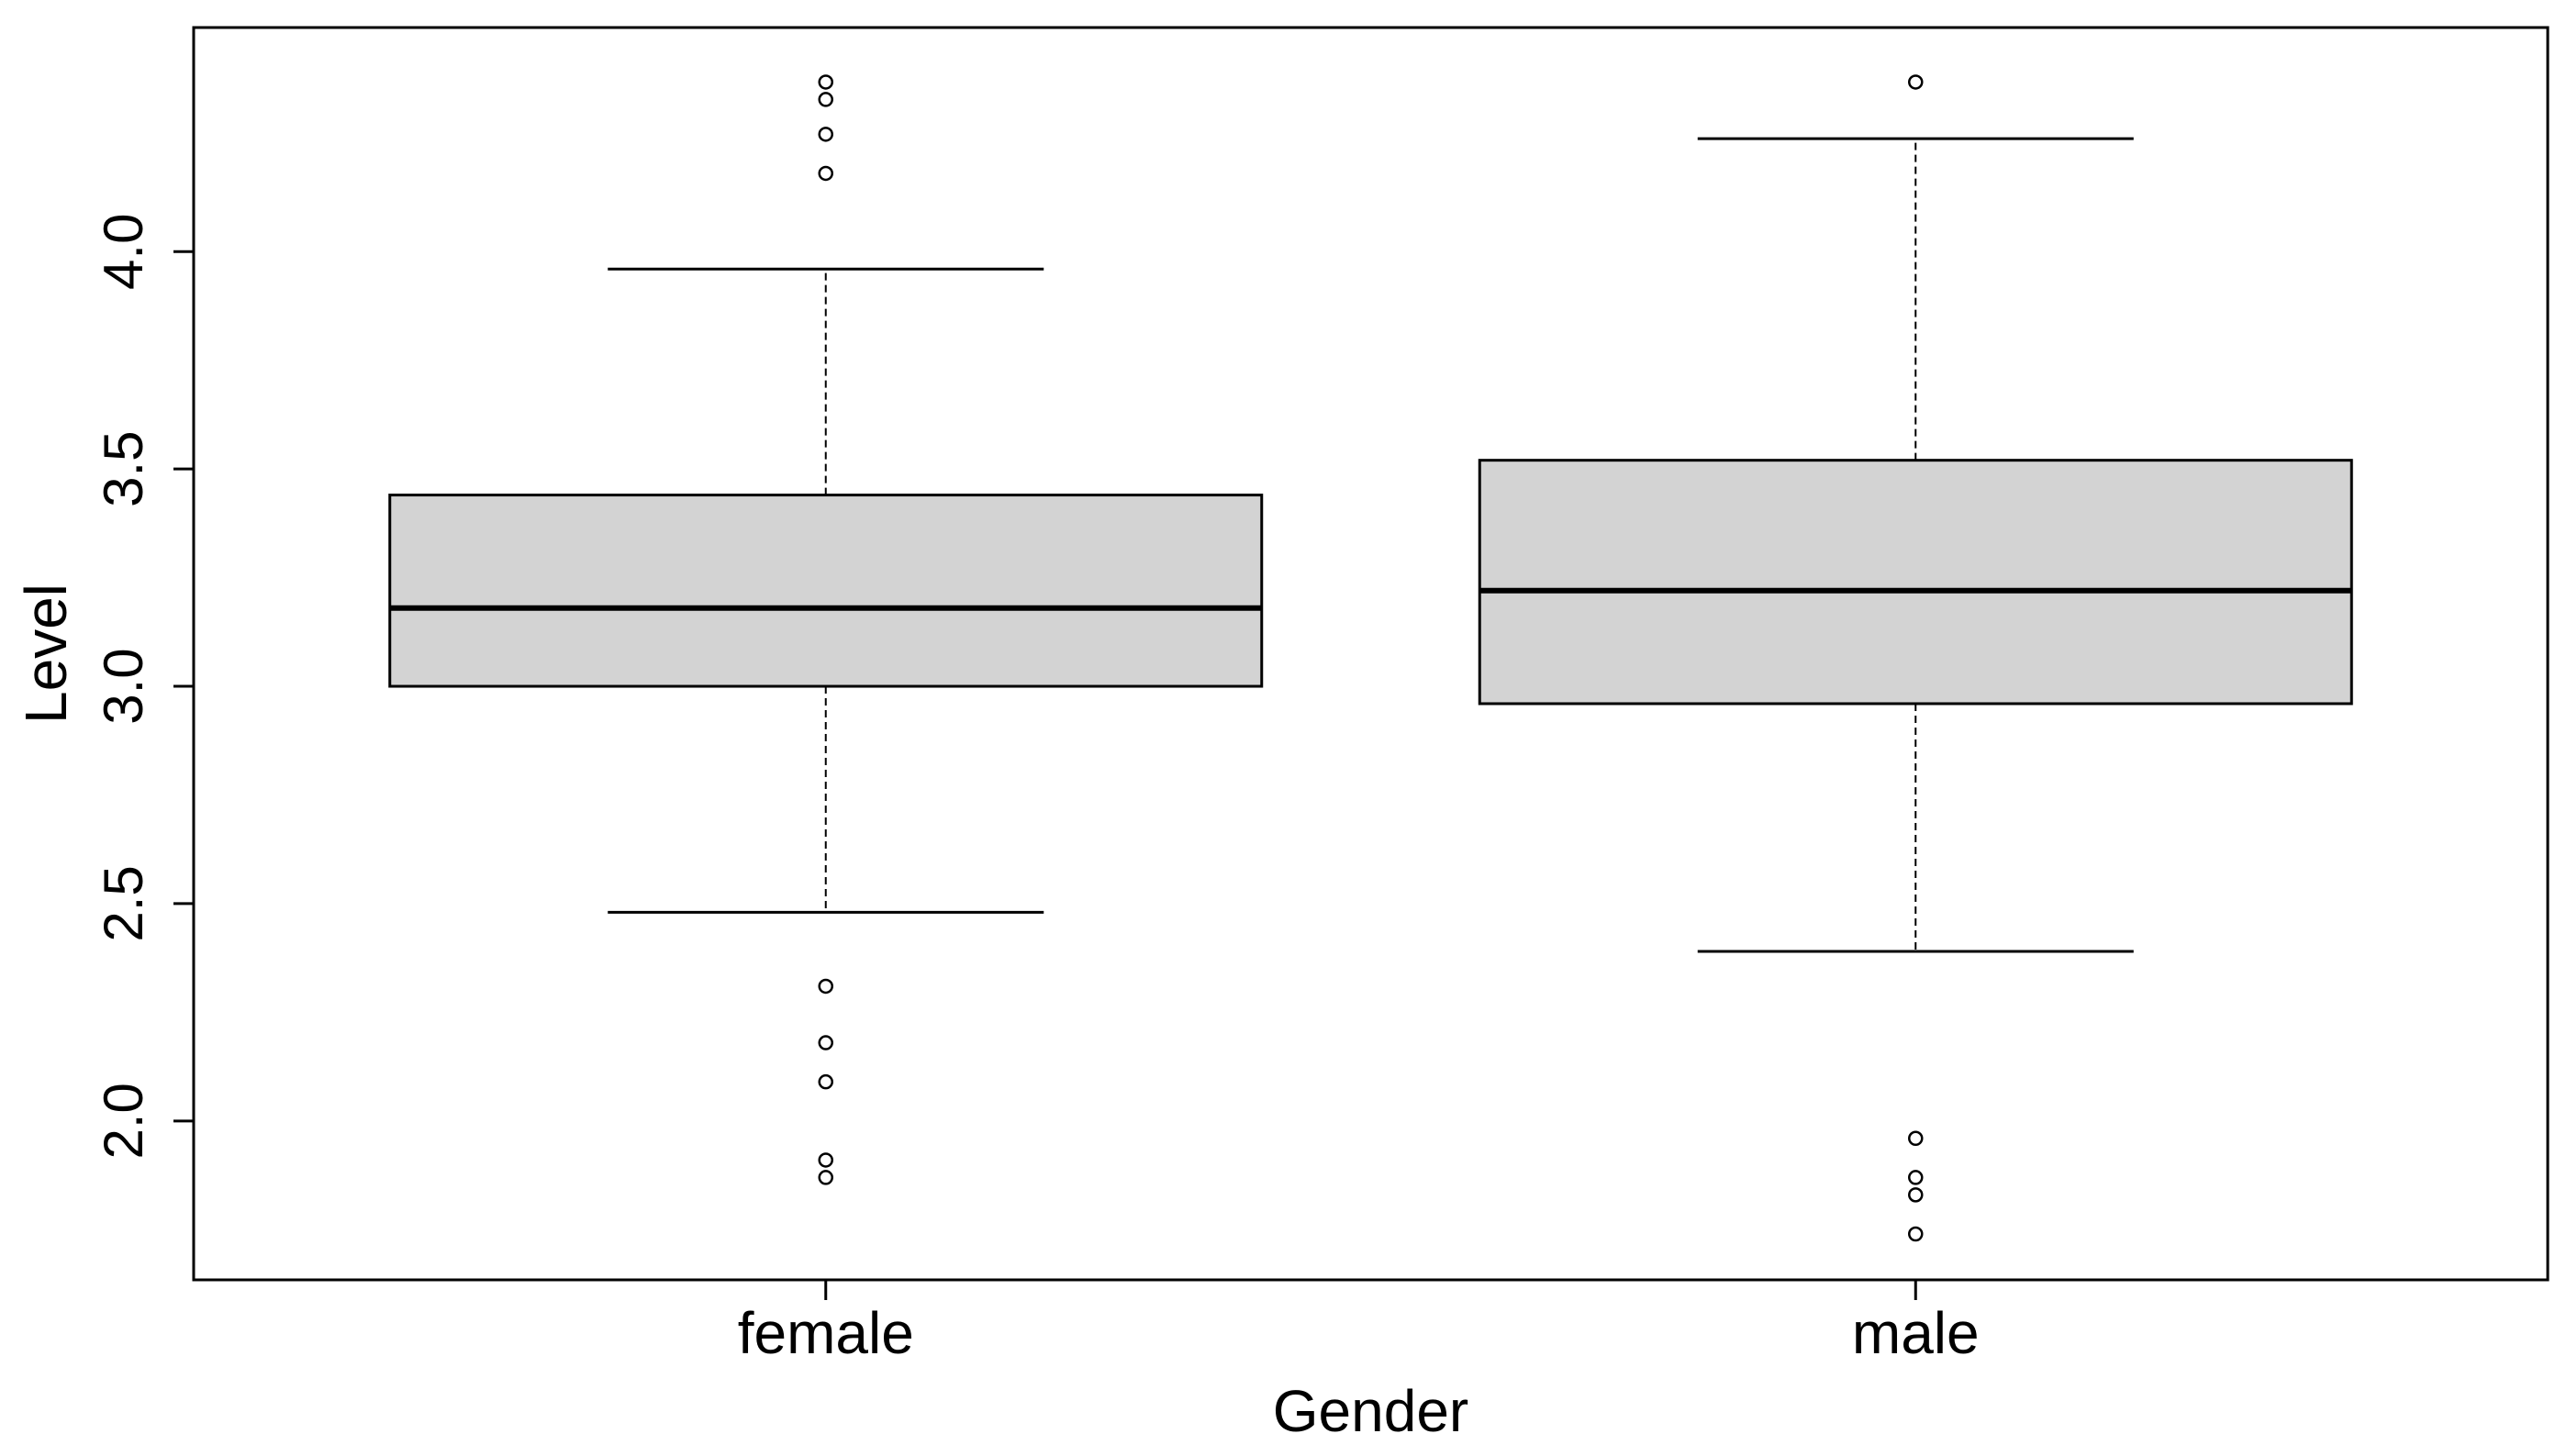 Image resolution: width=2567 pixels, height=1456 pixels. I want to click on y-tick-label: 3.0, so click(124, 686).